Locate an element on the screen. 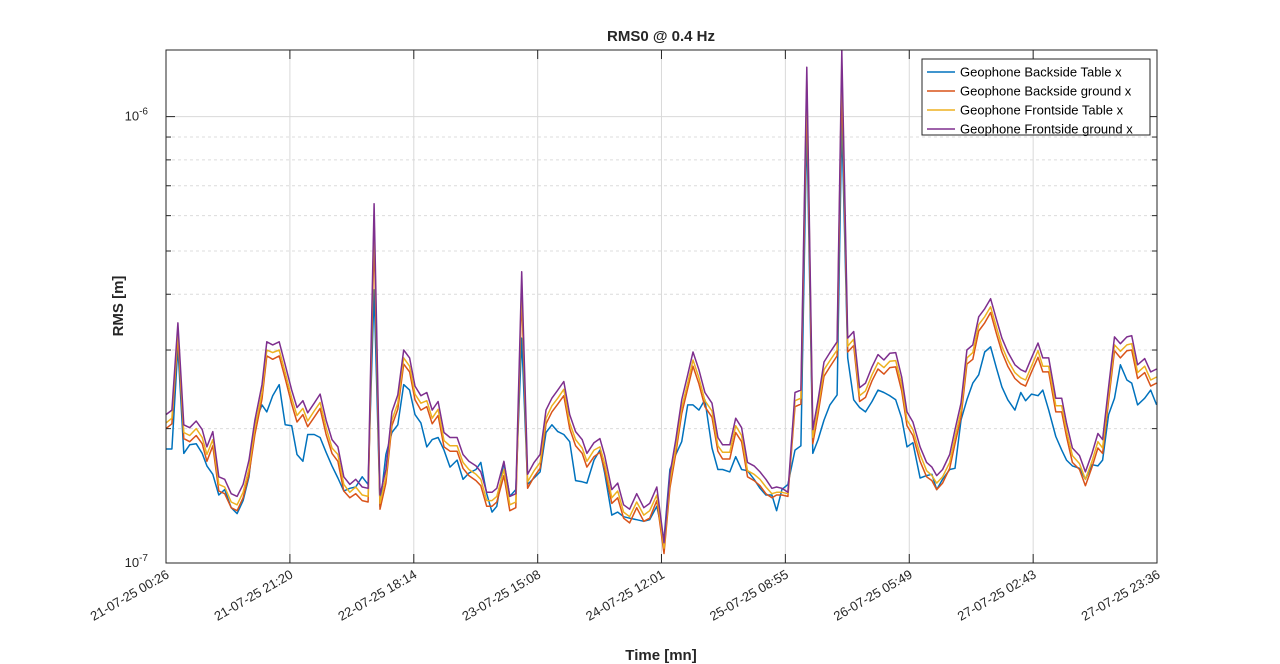 The image size is (1280, 664). legend-label: Geophone Frontside Table x is located at coordinates (1042, 110).